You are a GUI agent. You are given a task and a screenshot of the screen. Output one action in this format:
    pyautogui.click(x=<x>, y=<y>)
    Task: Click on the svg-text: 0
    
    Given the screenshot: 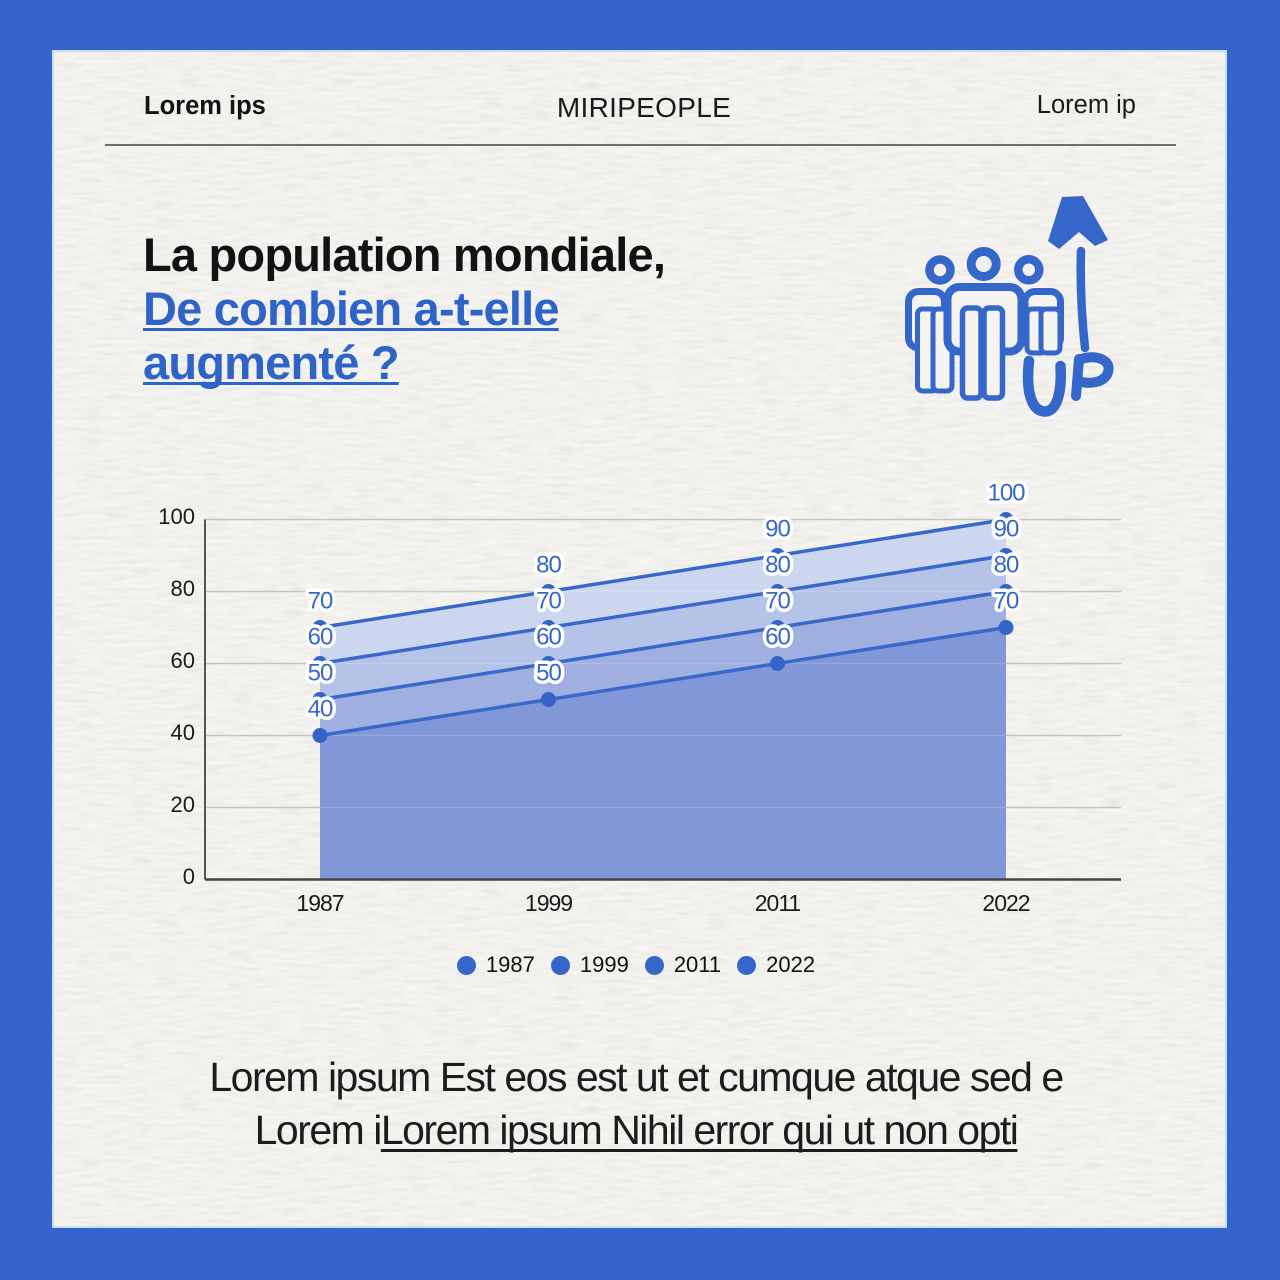 What is the action you would take?
    pyautogui.click(x=189, y=876)
    